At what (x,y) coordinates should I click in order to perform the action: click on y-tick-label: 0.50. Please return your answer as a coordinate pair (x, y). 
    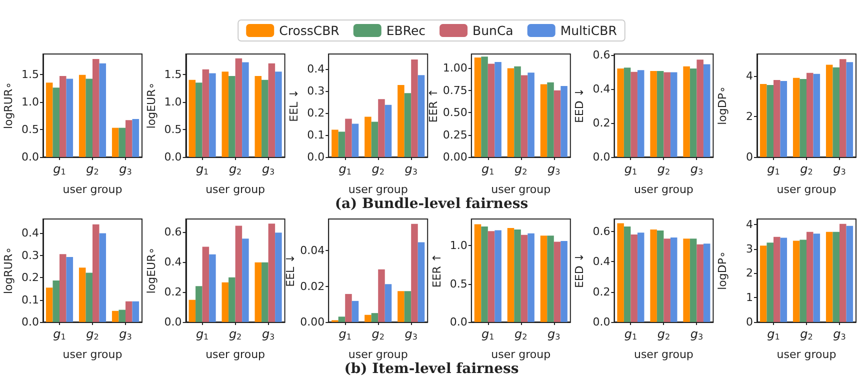
    Looking at the image, I should click on (455, 113).